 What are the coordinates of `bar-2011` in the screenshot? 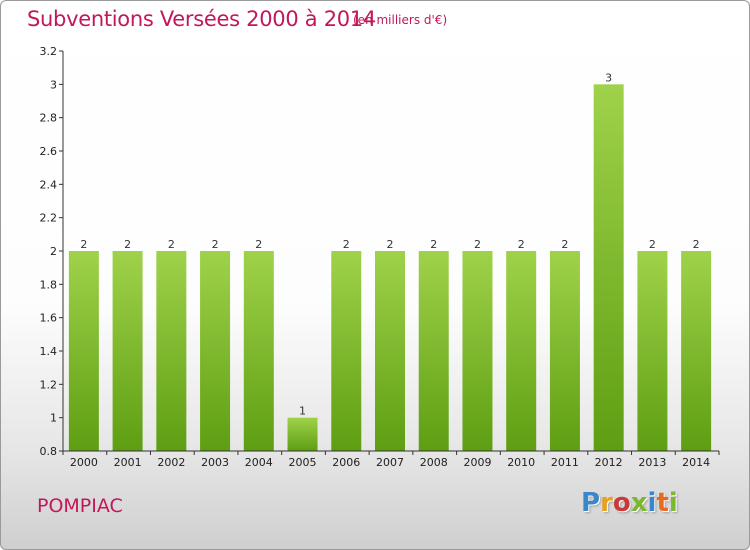 It's located at (564, 351).